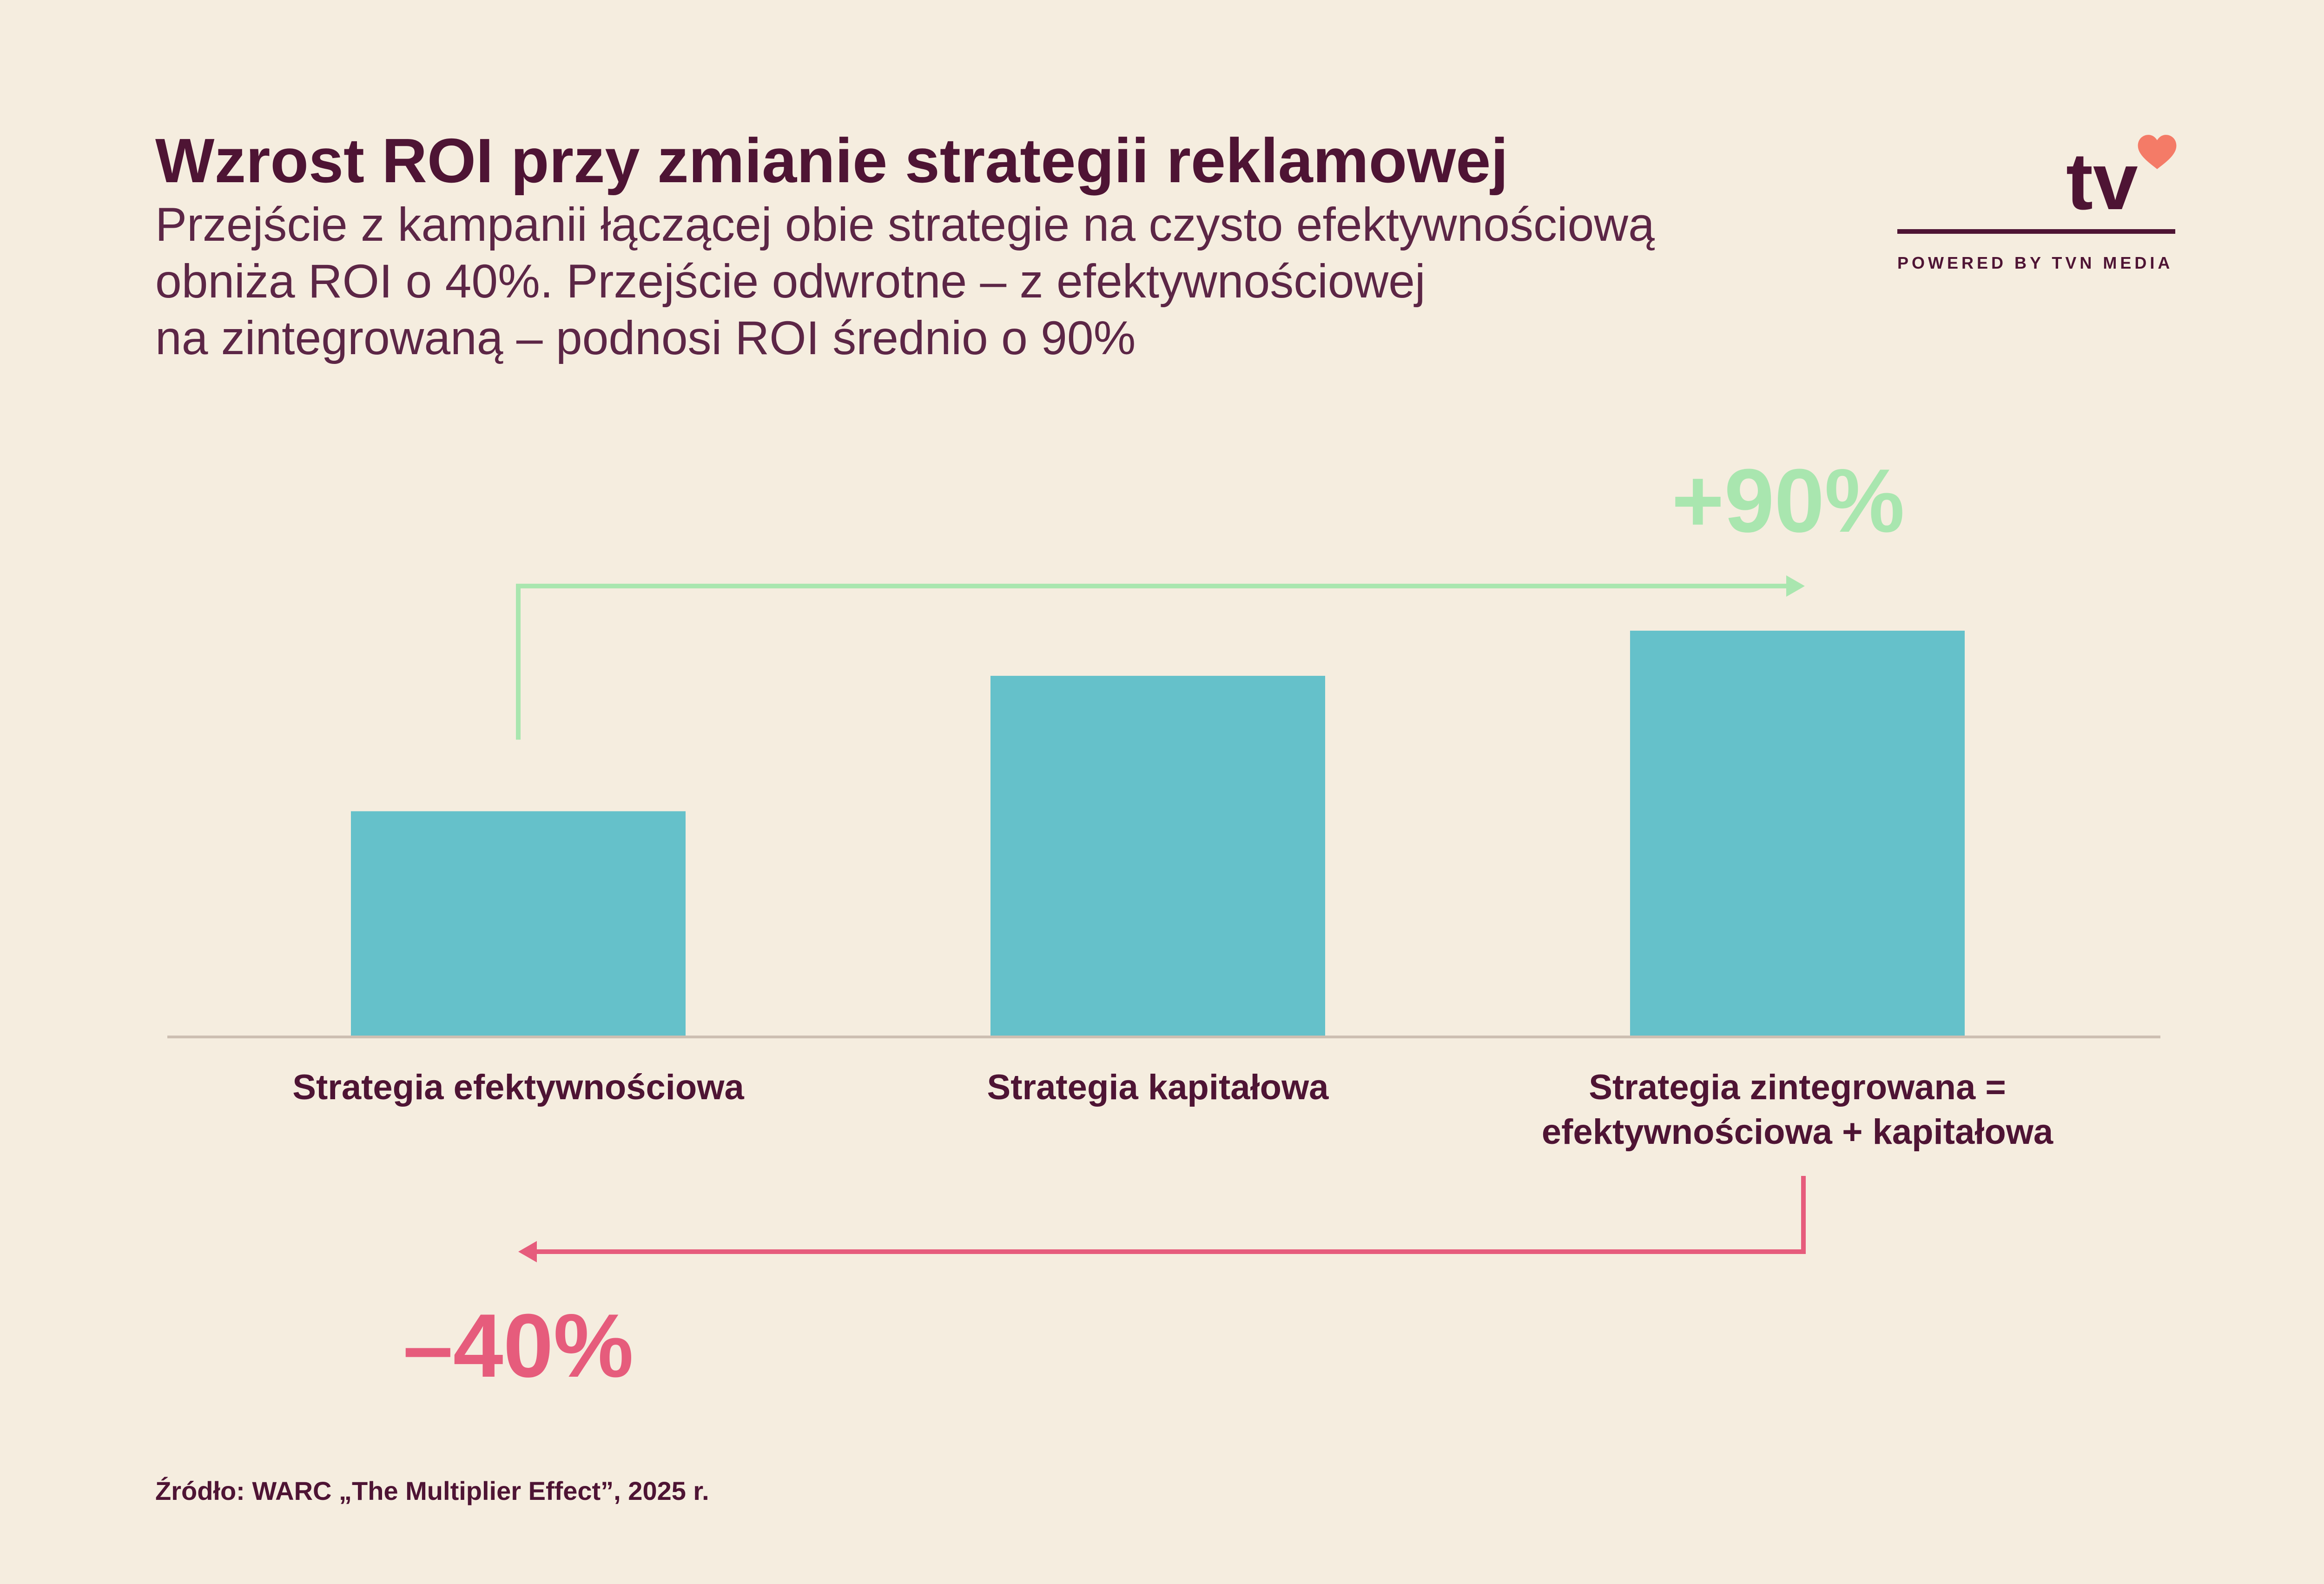  I want to click on increase-annotation-label: +90%, so click(1788, 500).